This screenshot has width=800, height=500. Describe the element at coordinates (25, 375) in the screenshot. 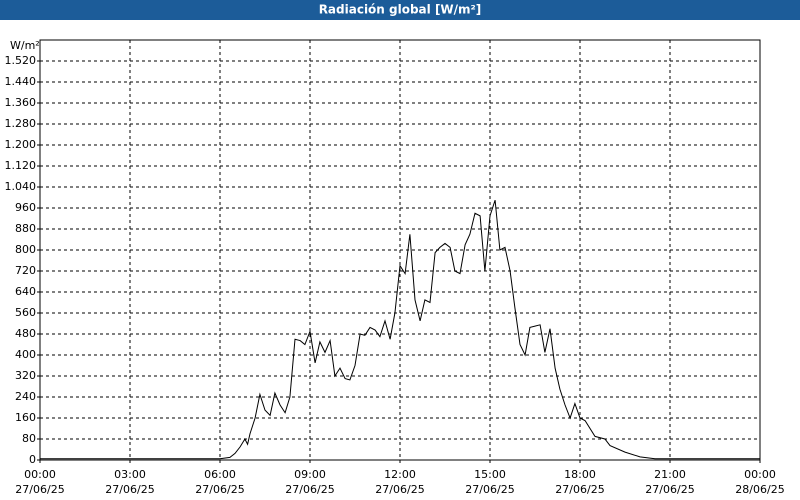

I see `y-tick-label: 320` at that location.